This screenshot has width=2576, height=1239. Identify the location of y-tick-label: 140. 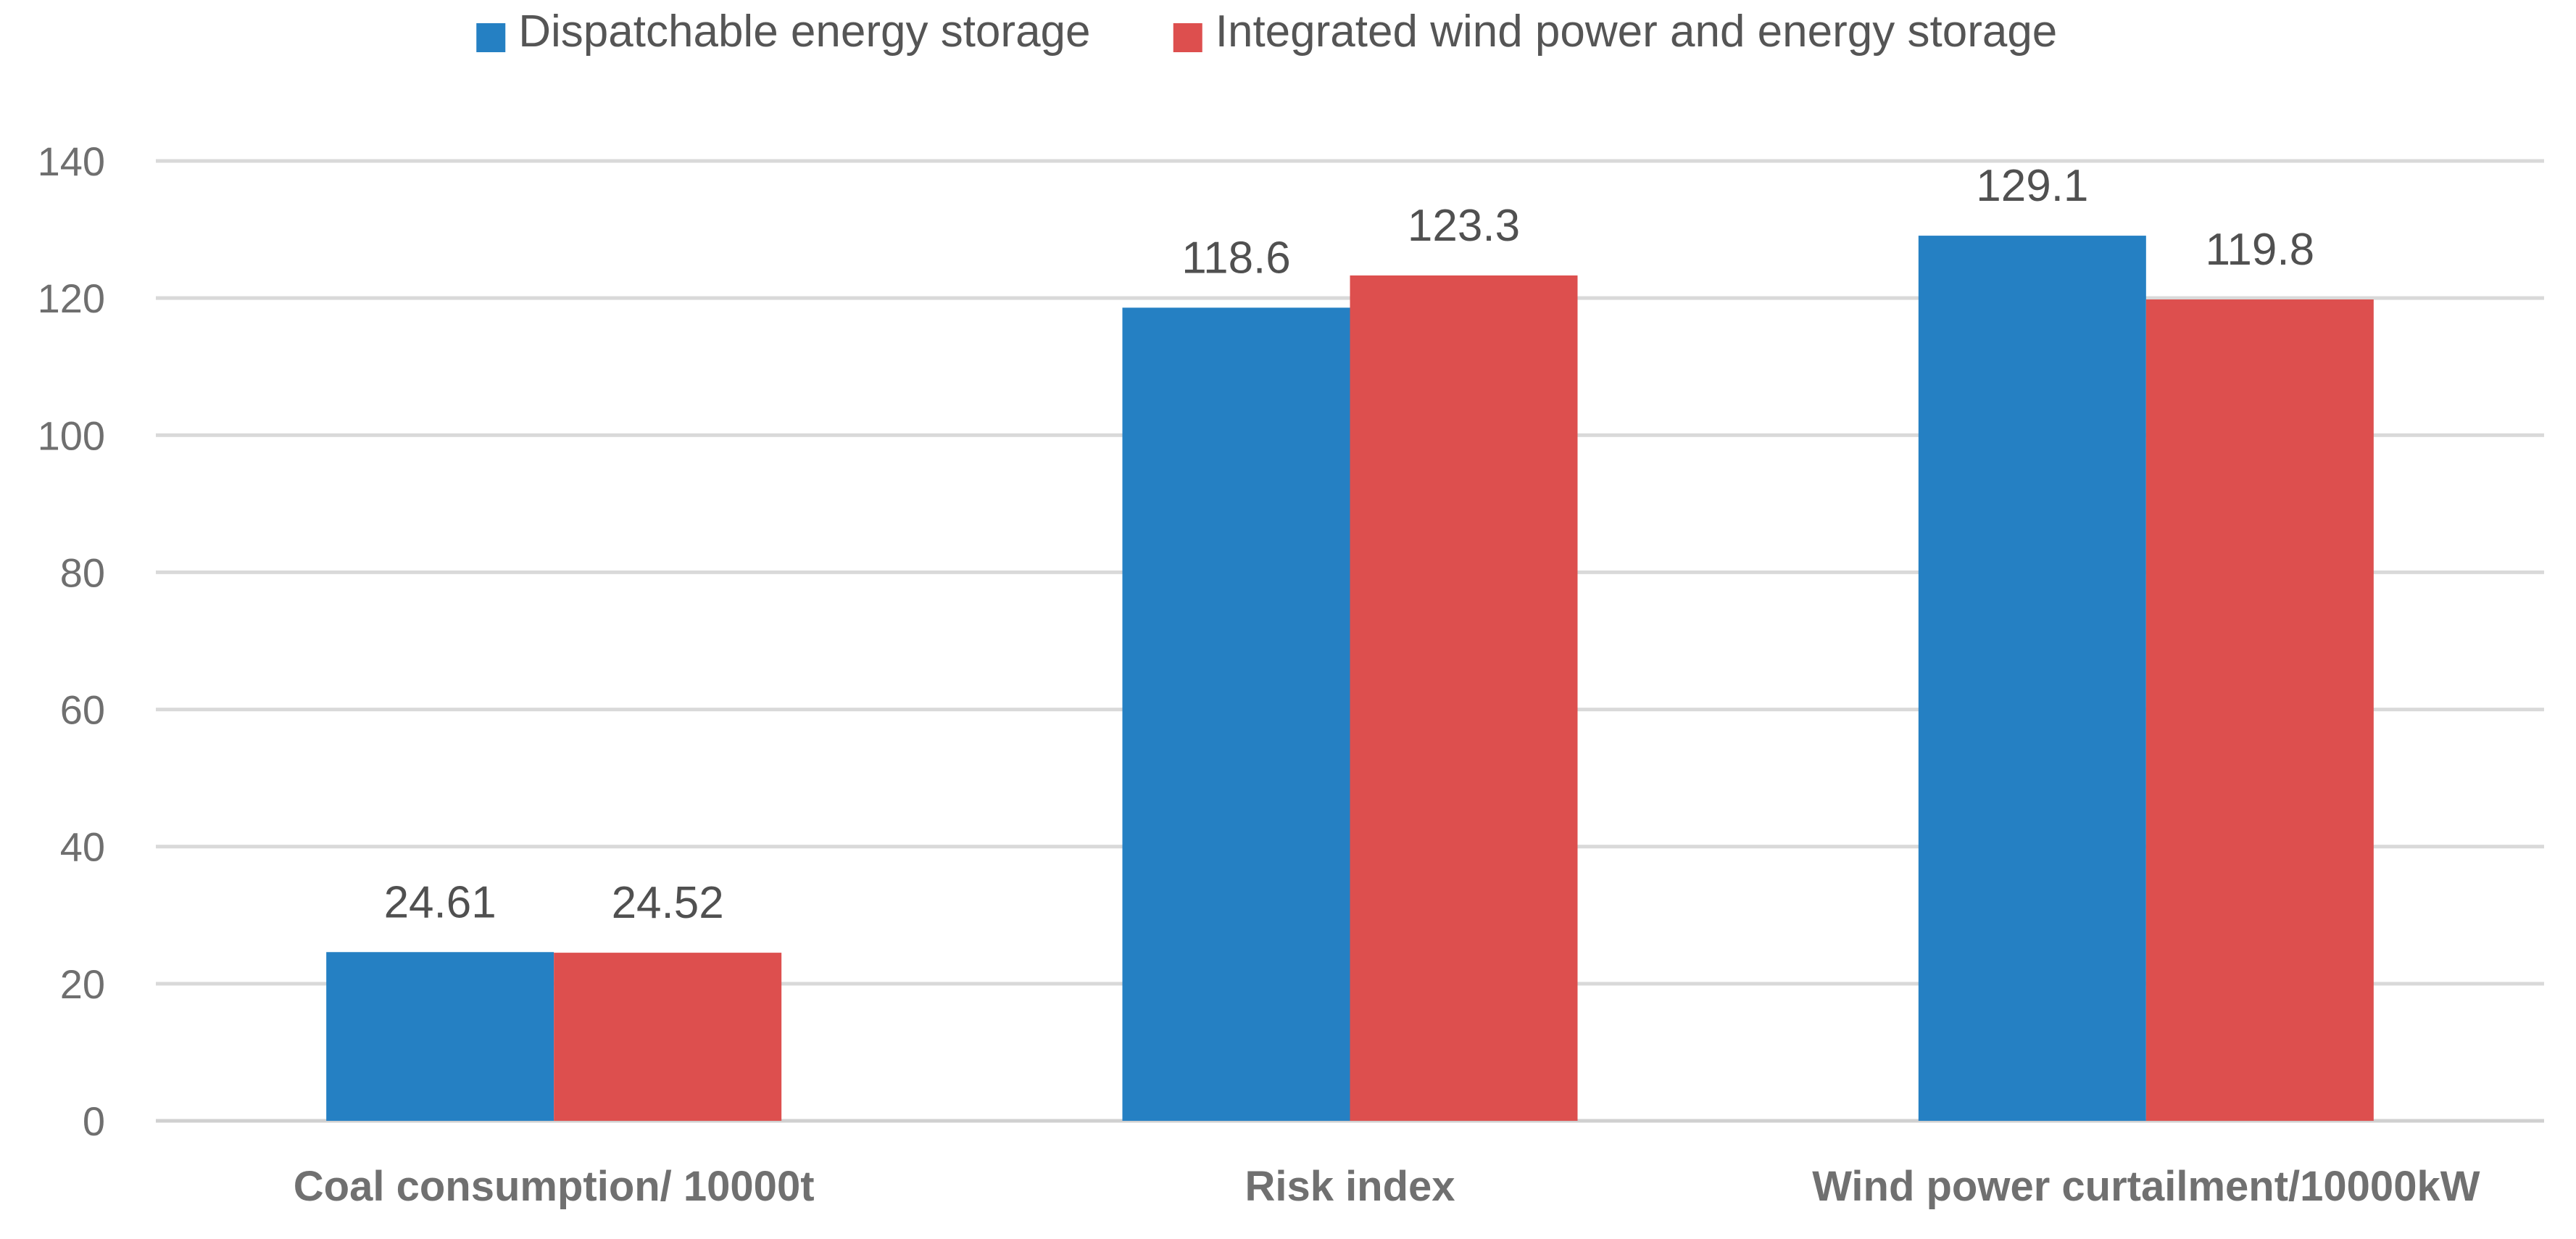
(71, 161).